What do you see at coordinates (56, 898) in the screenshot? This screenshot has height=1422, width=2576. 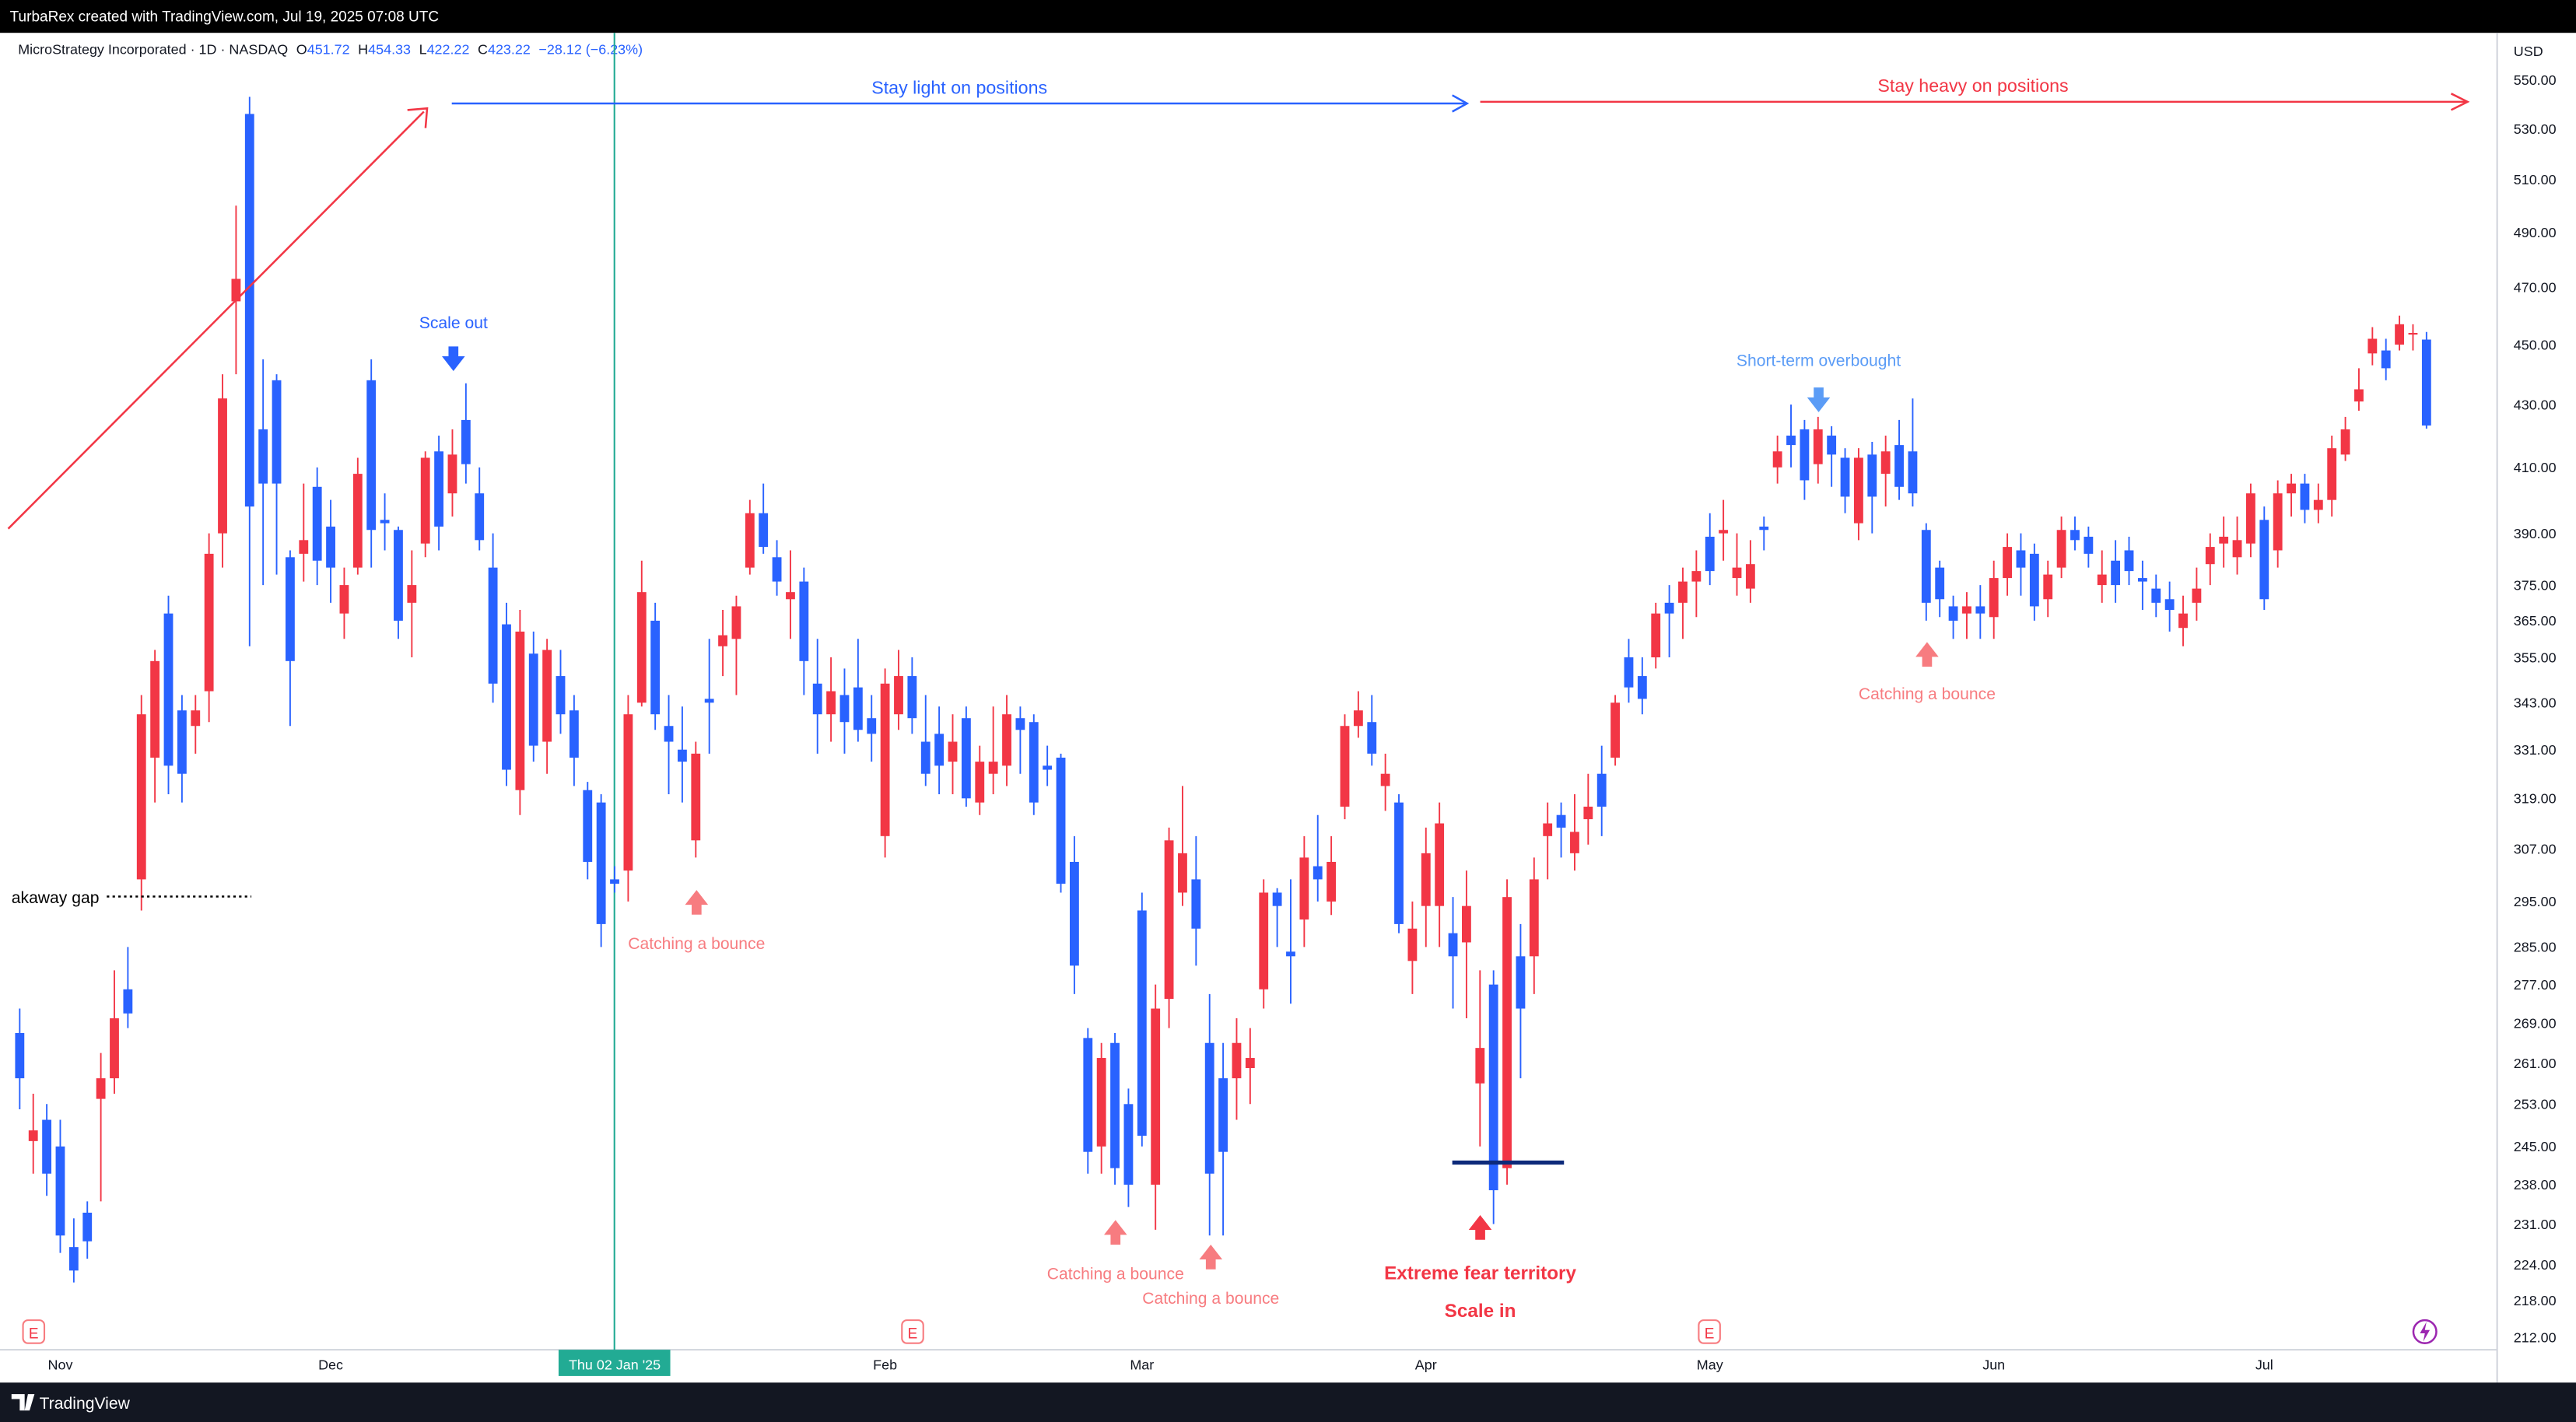 I see `annotation: akaway gap` at bounding box center [56, 898].